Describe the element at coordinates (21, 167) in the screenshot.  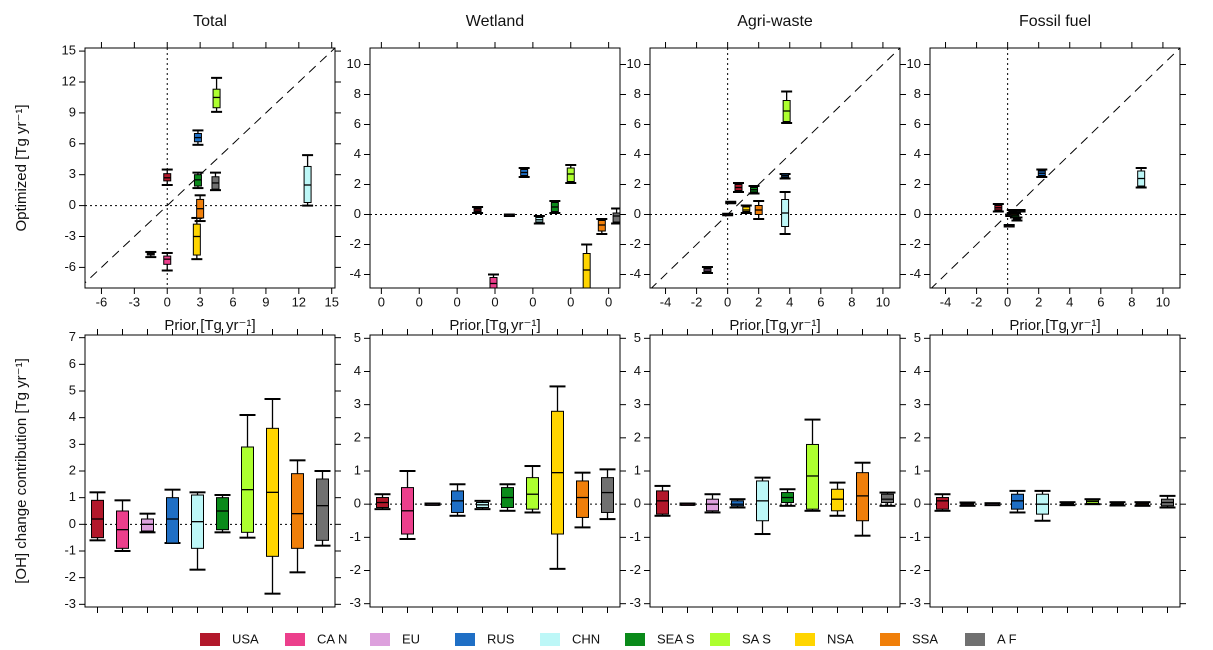
I see `y-axis-label: Optimized [Tg yr⁻¹]` at that location.